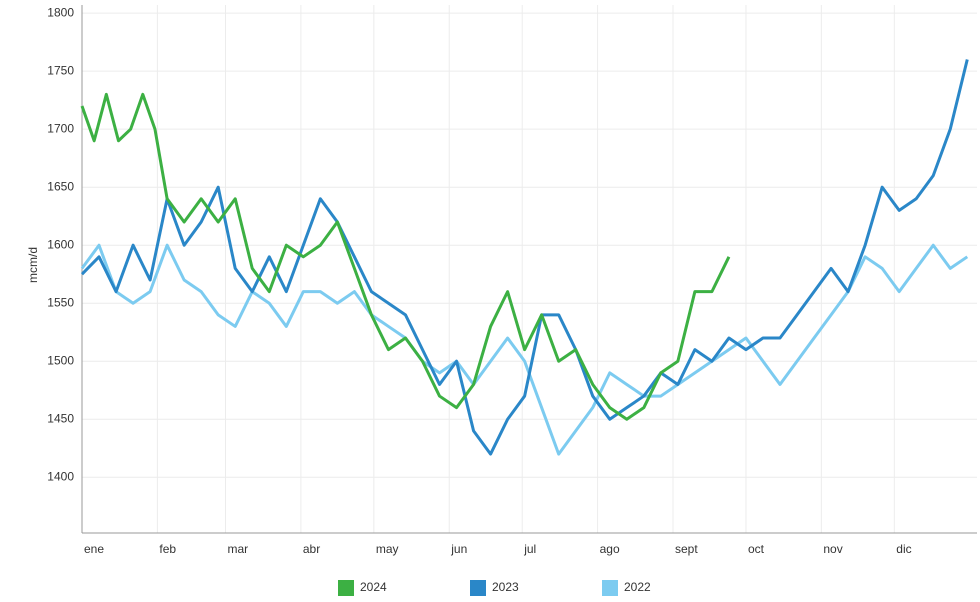 The image size is (980, 602). I want to click on x-tick-label: abr, so click(311, 549).